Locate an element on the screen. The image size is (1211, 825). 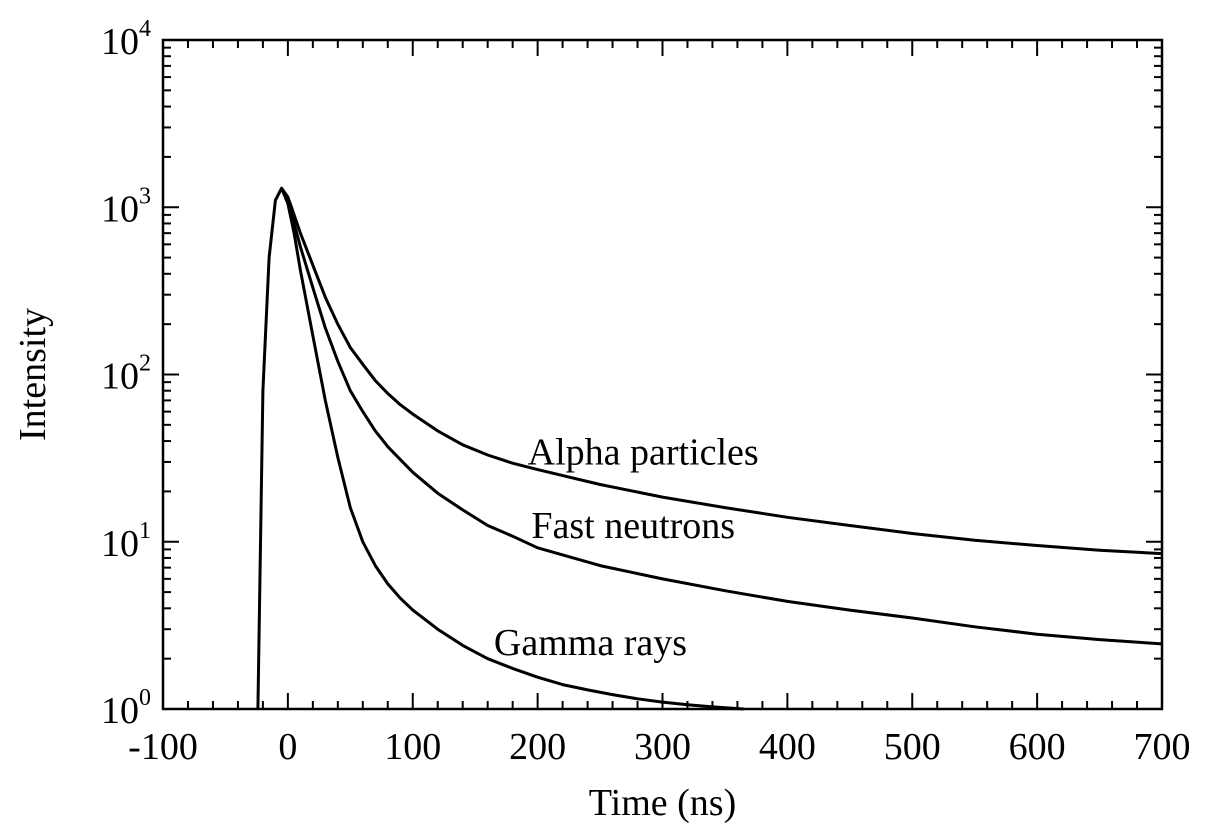
x-tick-label: 0 is located at coordinates (287, 747).